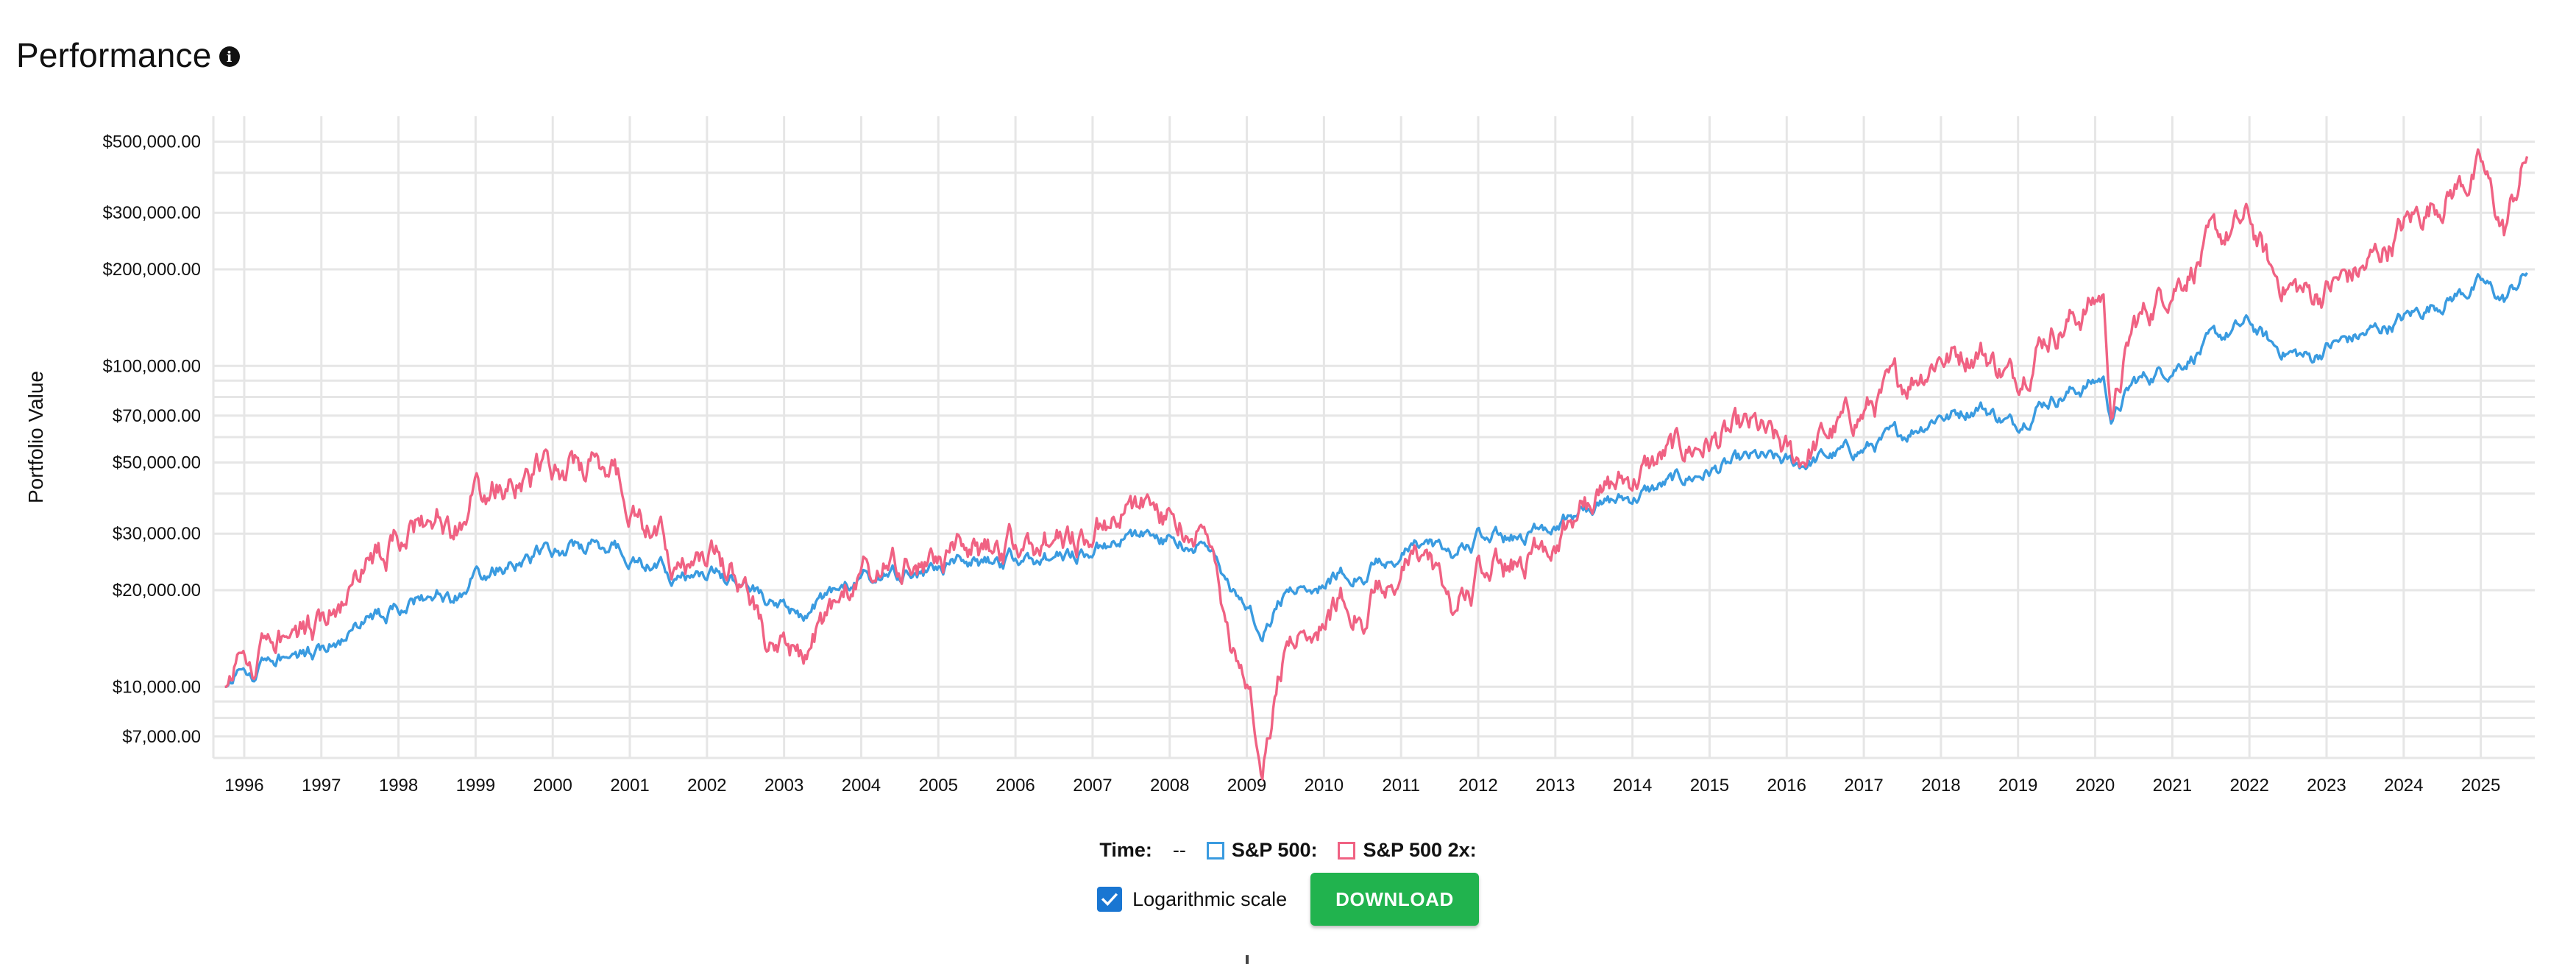 This screenshot has height=964, width=2576. Describe the element at coordinates (1169, 786) in the screenshot. I see `x-tick-label: 2008` at that location.